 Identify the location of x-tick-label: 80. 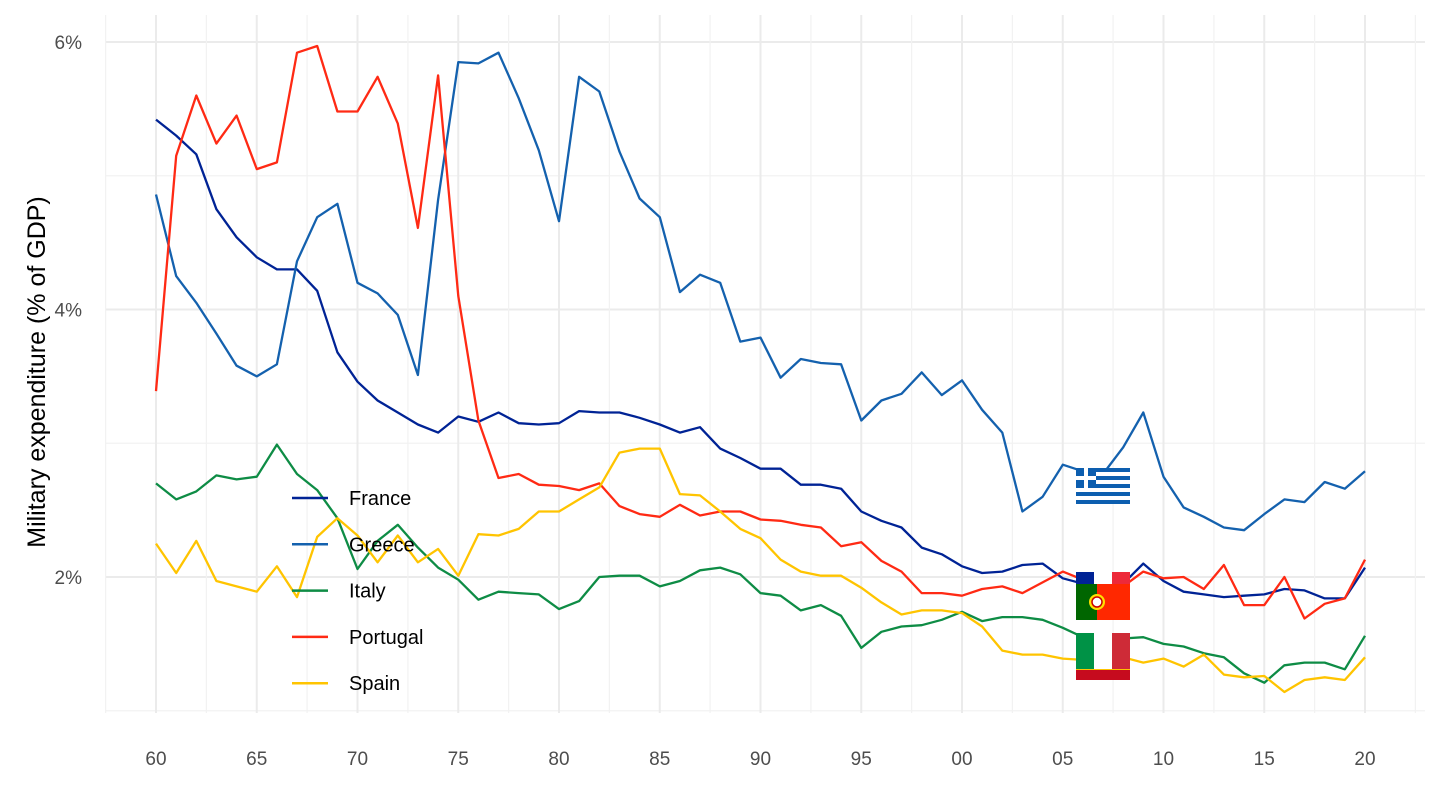
(558, 759).